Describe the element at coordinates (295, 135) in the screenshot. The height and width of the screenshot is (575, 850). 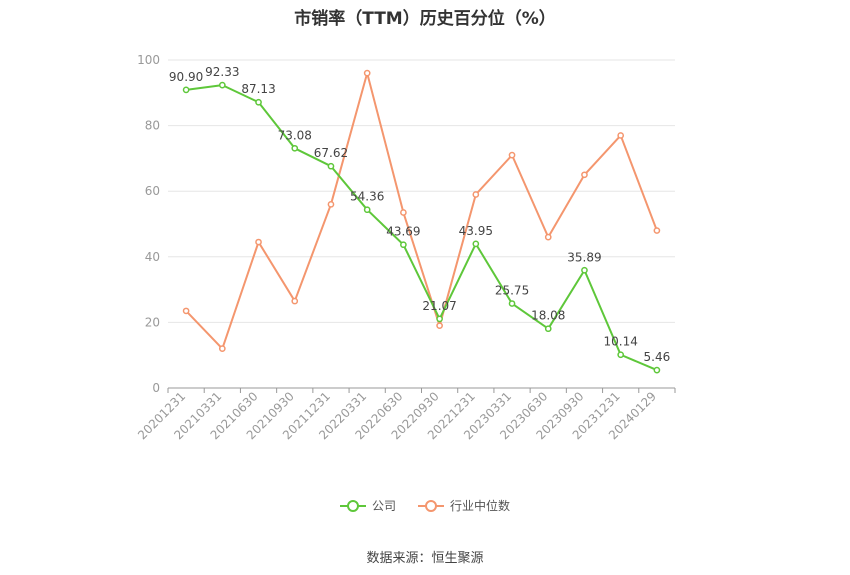
I see `data-label: 73.08` at that location.